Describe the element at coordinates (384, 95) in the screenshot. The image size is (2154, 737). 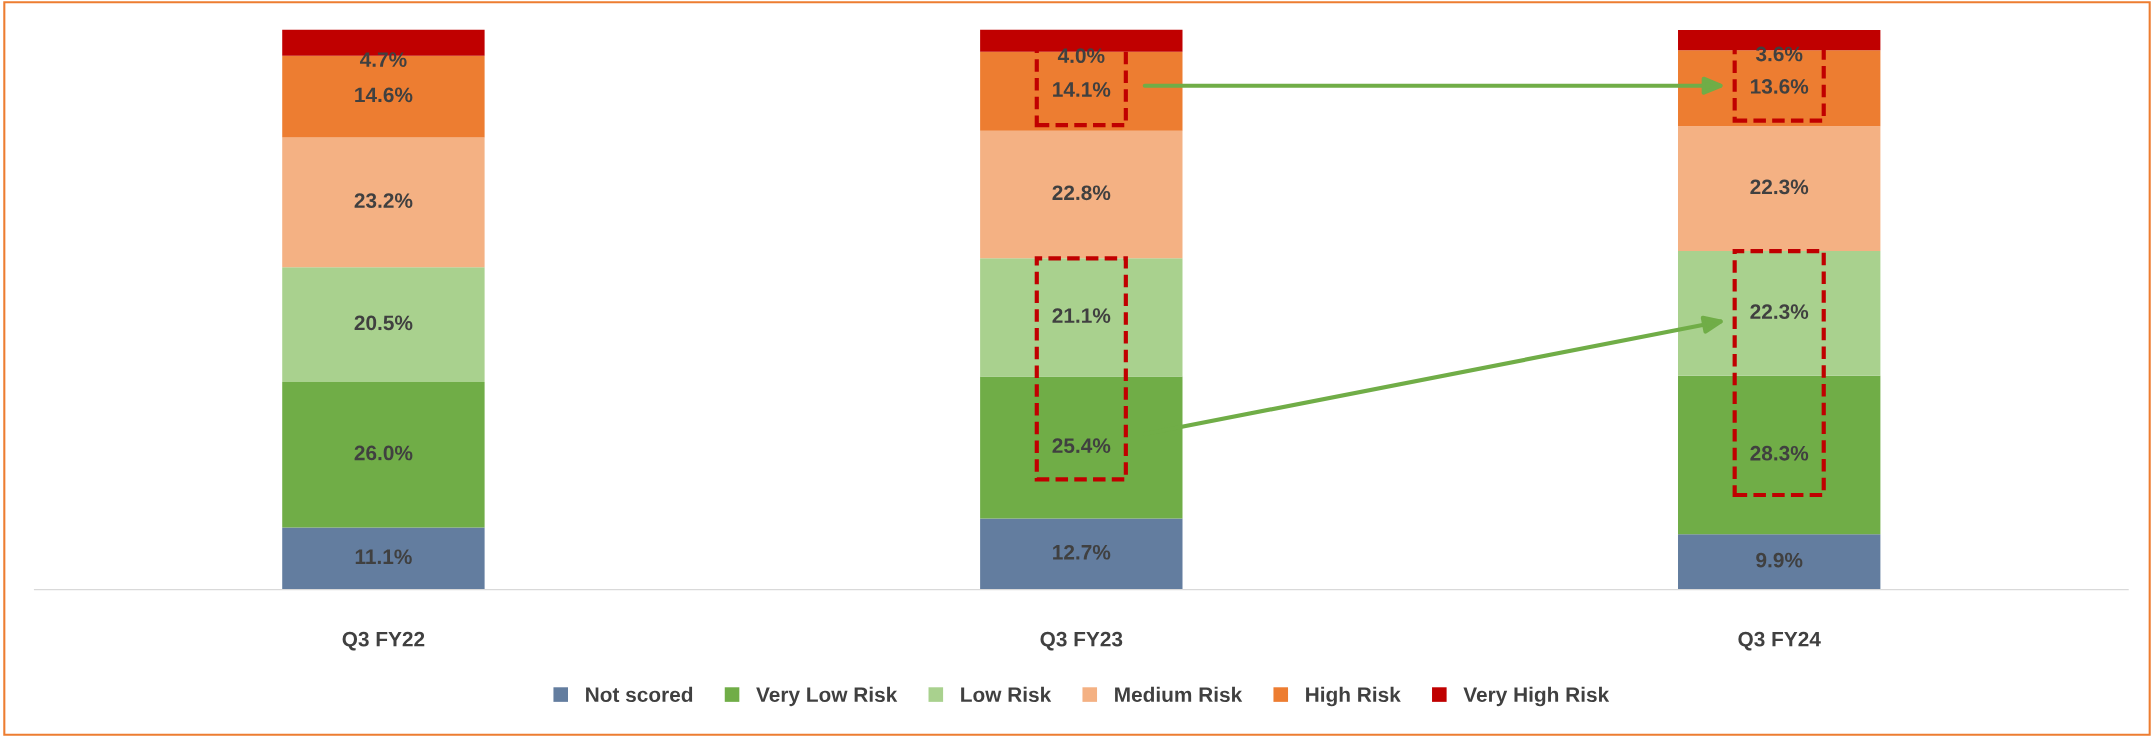
I see `data-label: 14.6%` at that location.